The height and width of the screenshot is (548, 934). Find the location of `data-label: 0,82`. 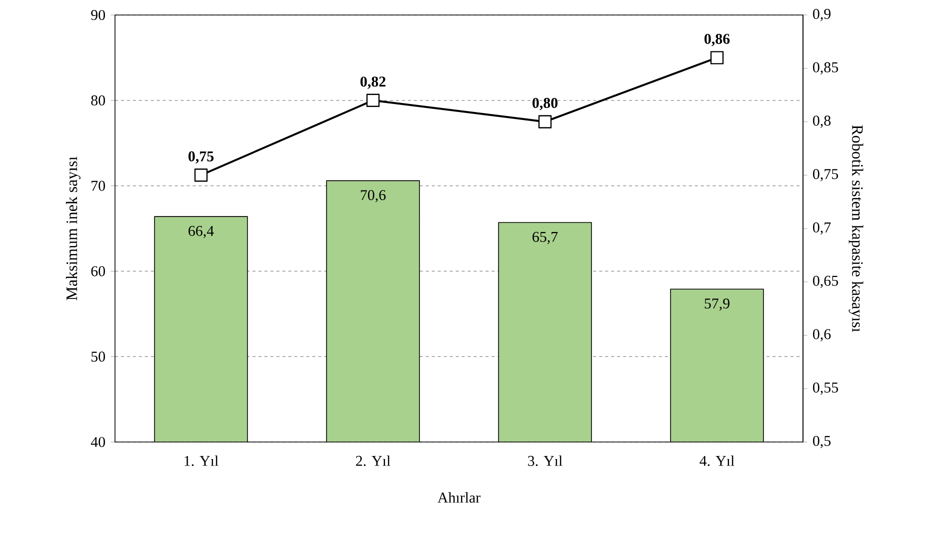

data-label: 0,82 is located at coordinates (373, 82).